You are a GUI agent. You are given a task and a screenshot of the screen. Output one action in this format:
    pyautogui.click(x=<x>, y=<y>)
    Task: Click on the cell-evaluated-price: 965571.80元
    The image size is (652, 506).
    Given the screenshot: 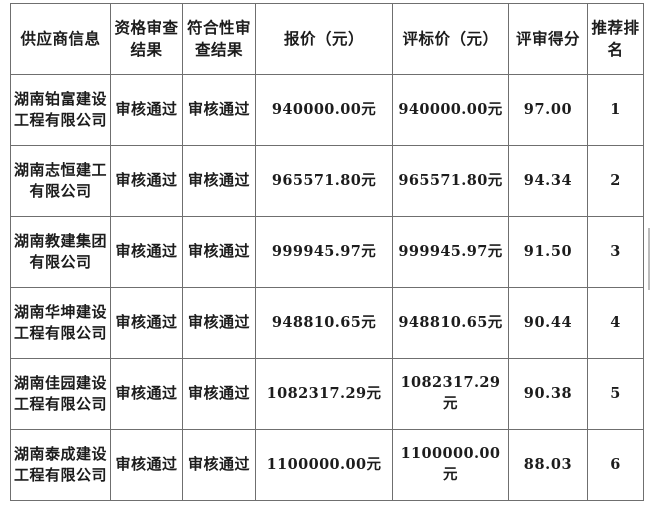 What is the action you would take?
    pyautogui.click(x=450, y=181)
    